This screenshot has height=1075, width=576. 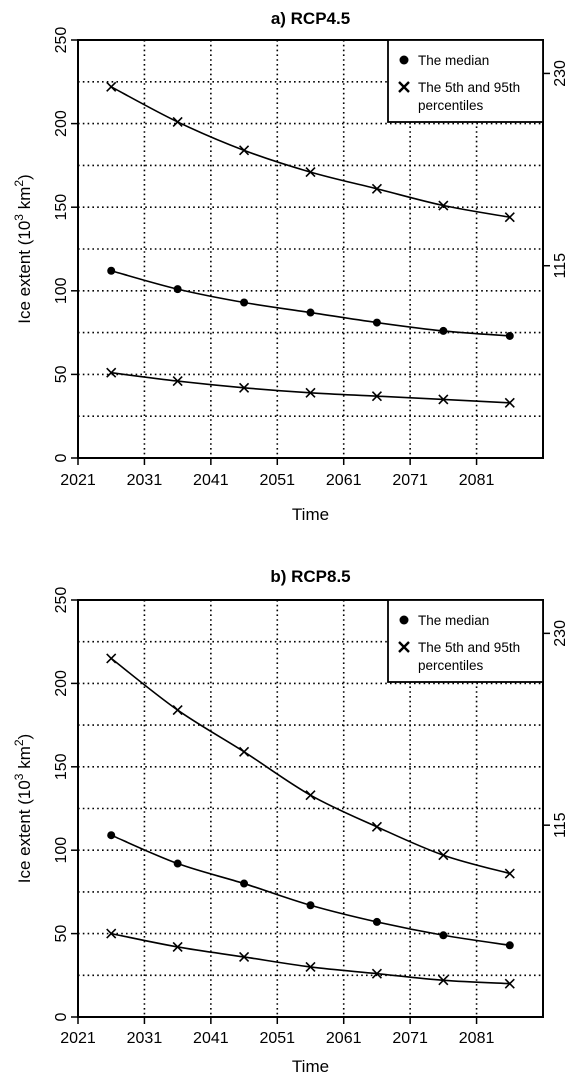 I want to click on y-tick-label: 50, so click(x=61, y=934).